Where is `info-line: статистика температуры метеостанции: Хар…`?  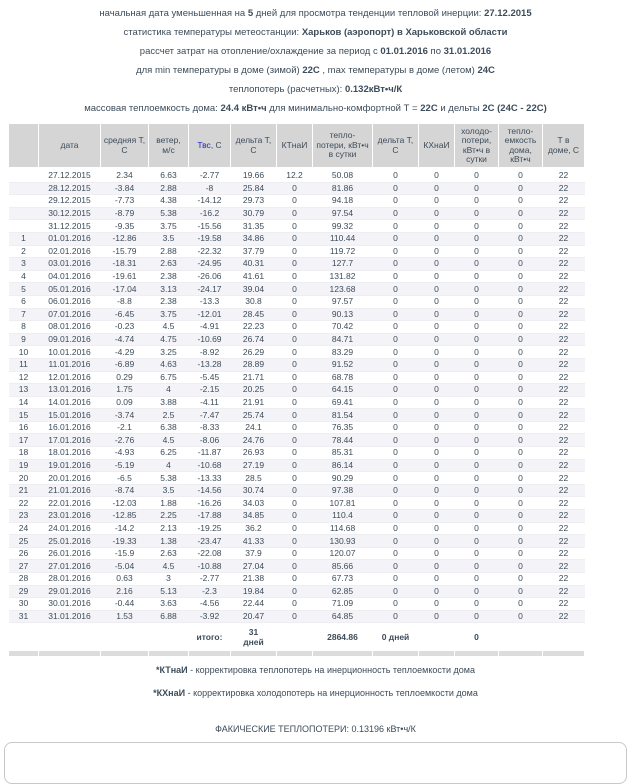 info-line: статистика температуры метеостанции: Хар… is located at coordinates (315, 32).